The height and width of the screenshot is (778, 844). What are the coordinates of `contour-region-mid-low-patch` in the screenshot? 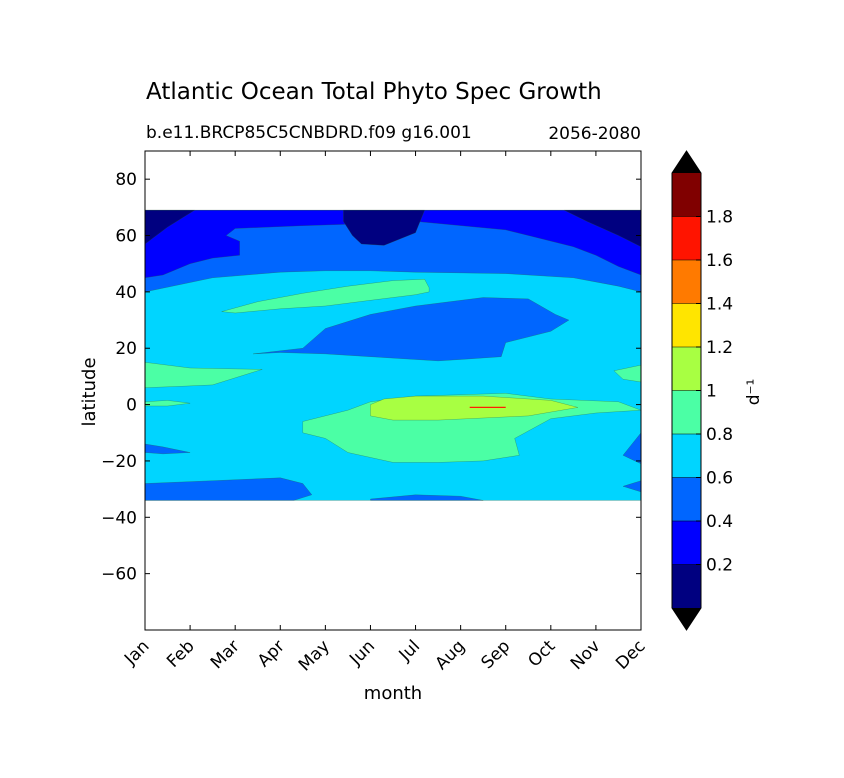 It's located at (411, 329).